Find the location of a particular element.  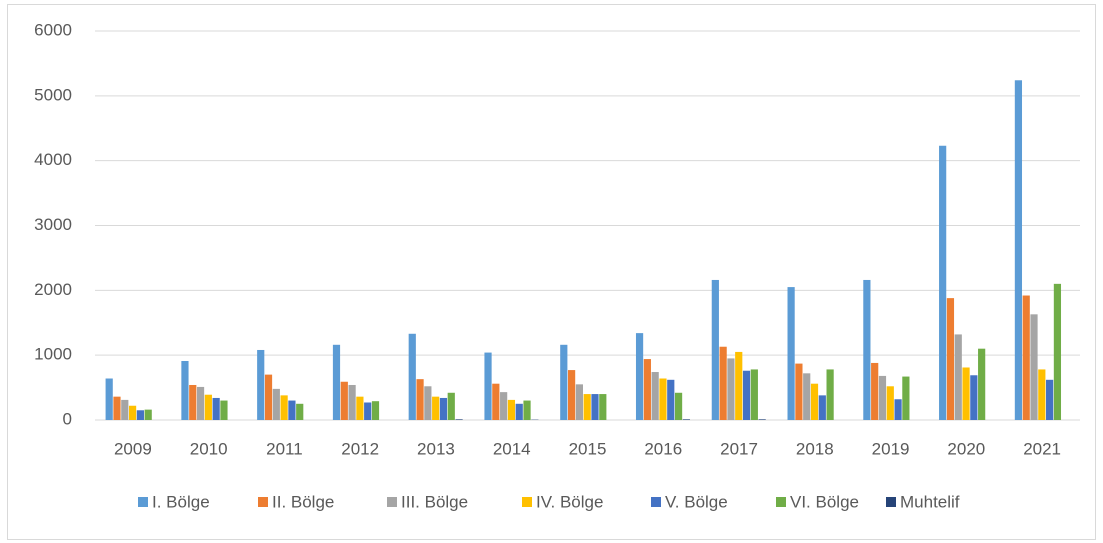

x-tick-label: 2009 is located at coordinates (133, 448).